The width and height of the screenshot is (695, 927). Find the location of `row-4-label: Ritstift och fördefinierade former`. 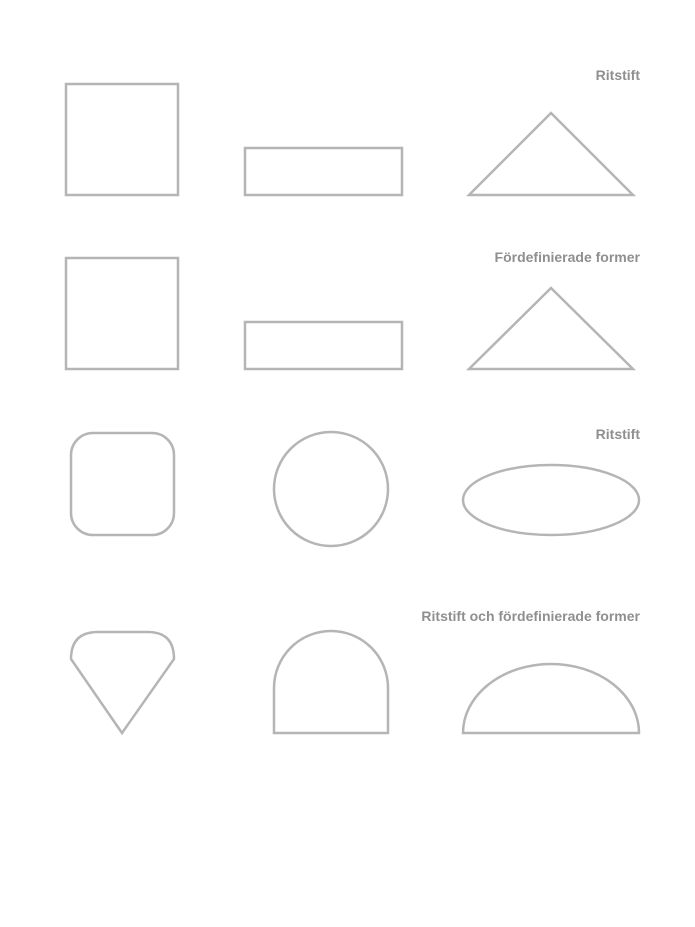

row-4-label: Ritstift och fördefinierade former is located at coordinates (530, 616).